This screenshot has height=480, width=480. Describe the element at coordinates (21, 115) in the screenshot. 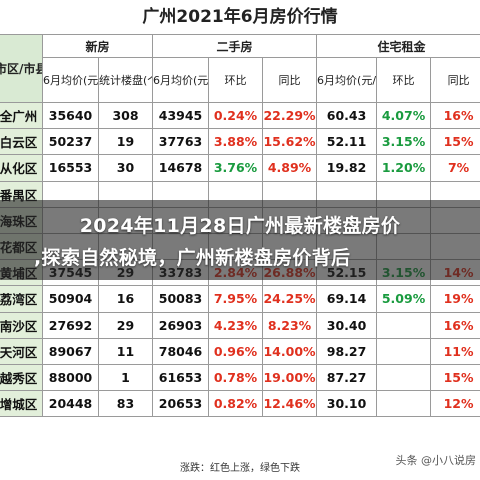

I see `district-name-cell: 全广州` at that location.